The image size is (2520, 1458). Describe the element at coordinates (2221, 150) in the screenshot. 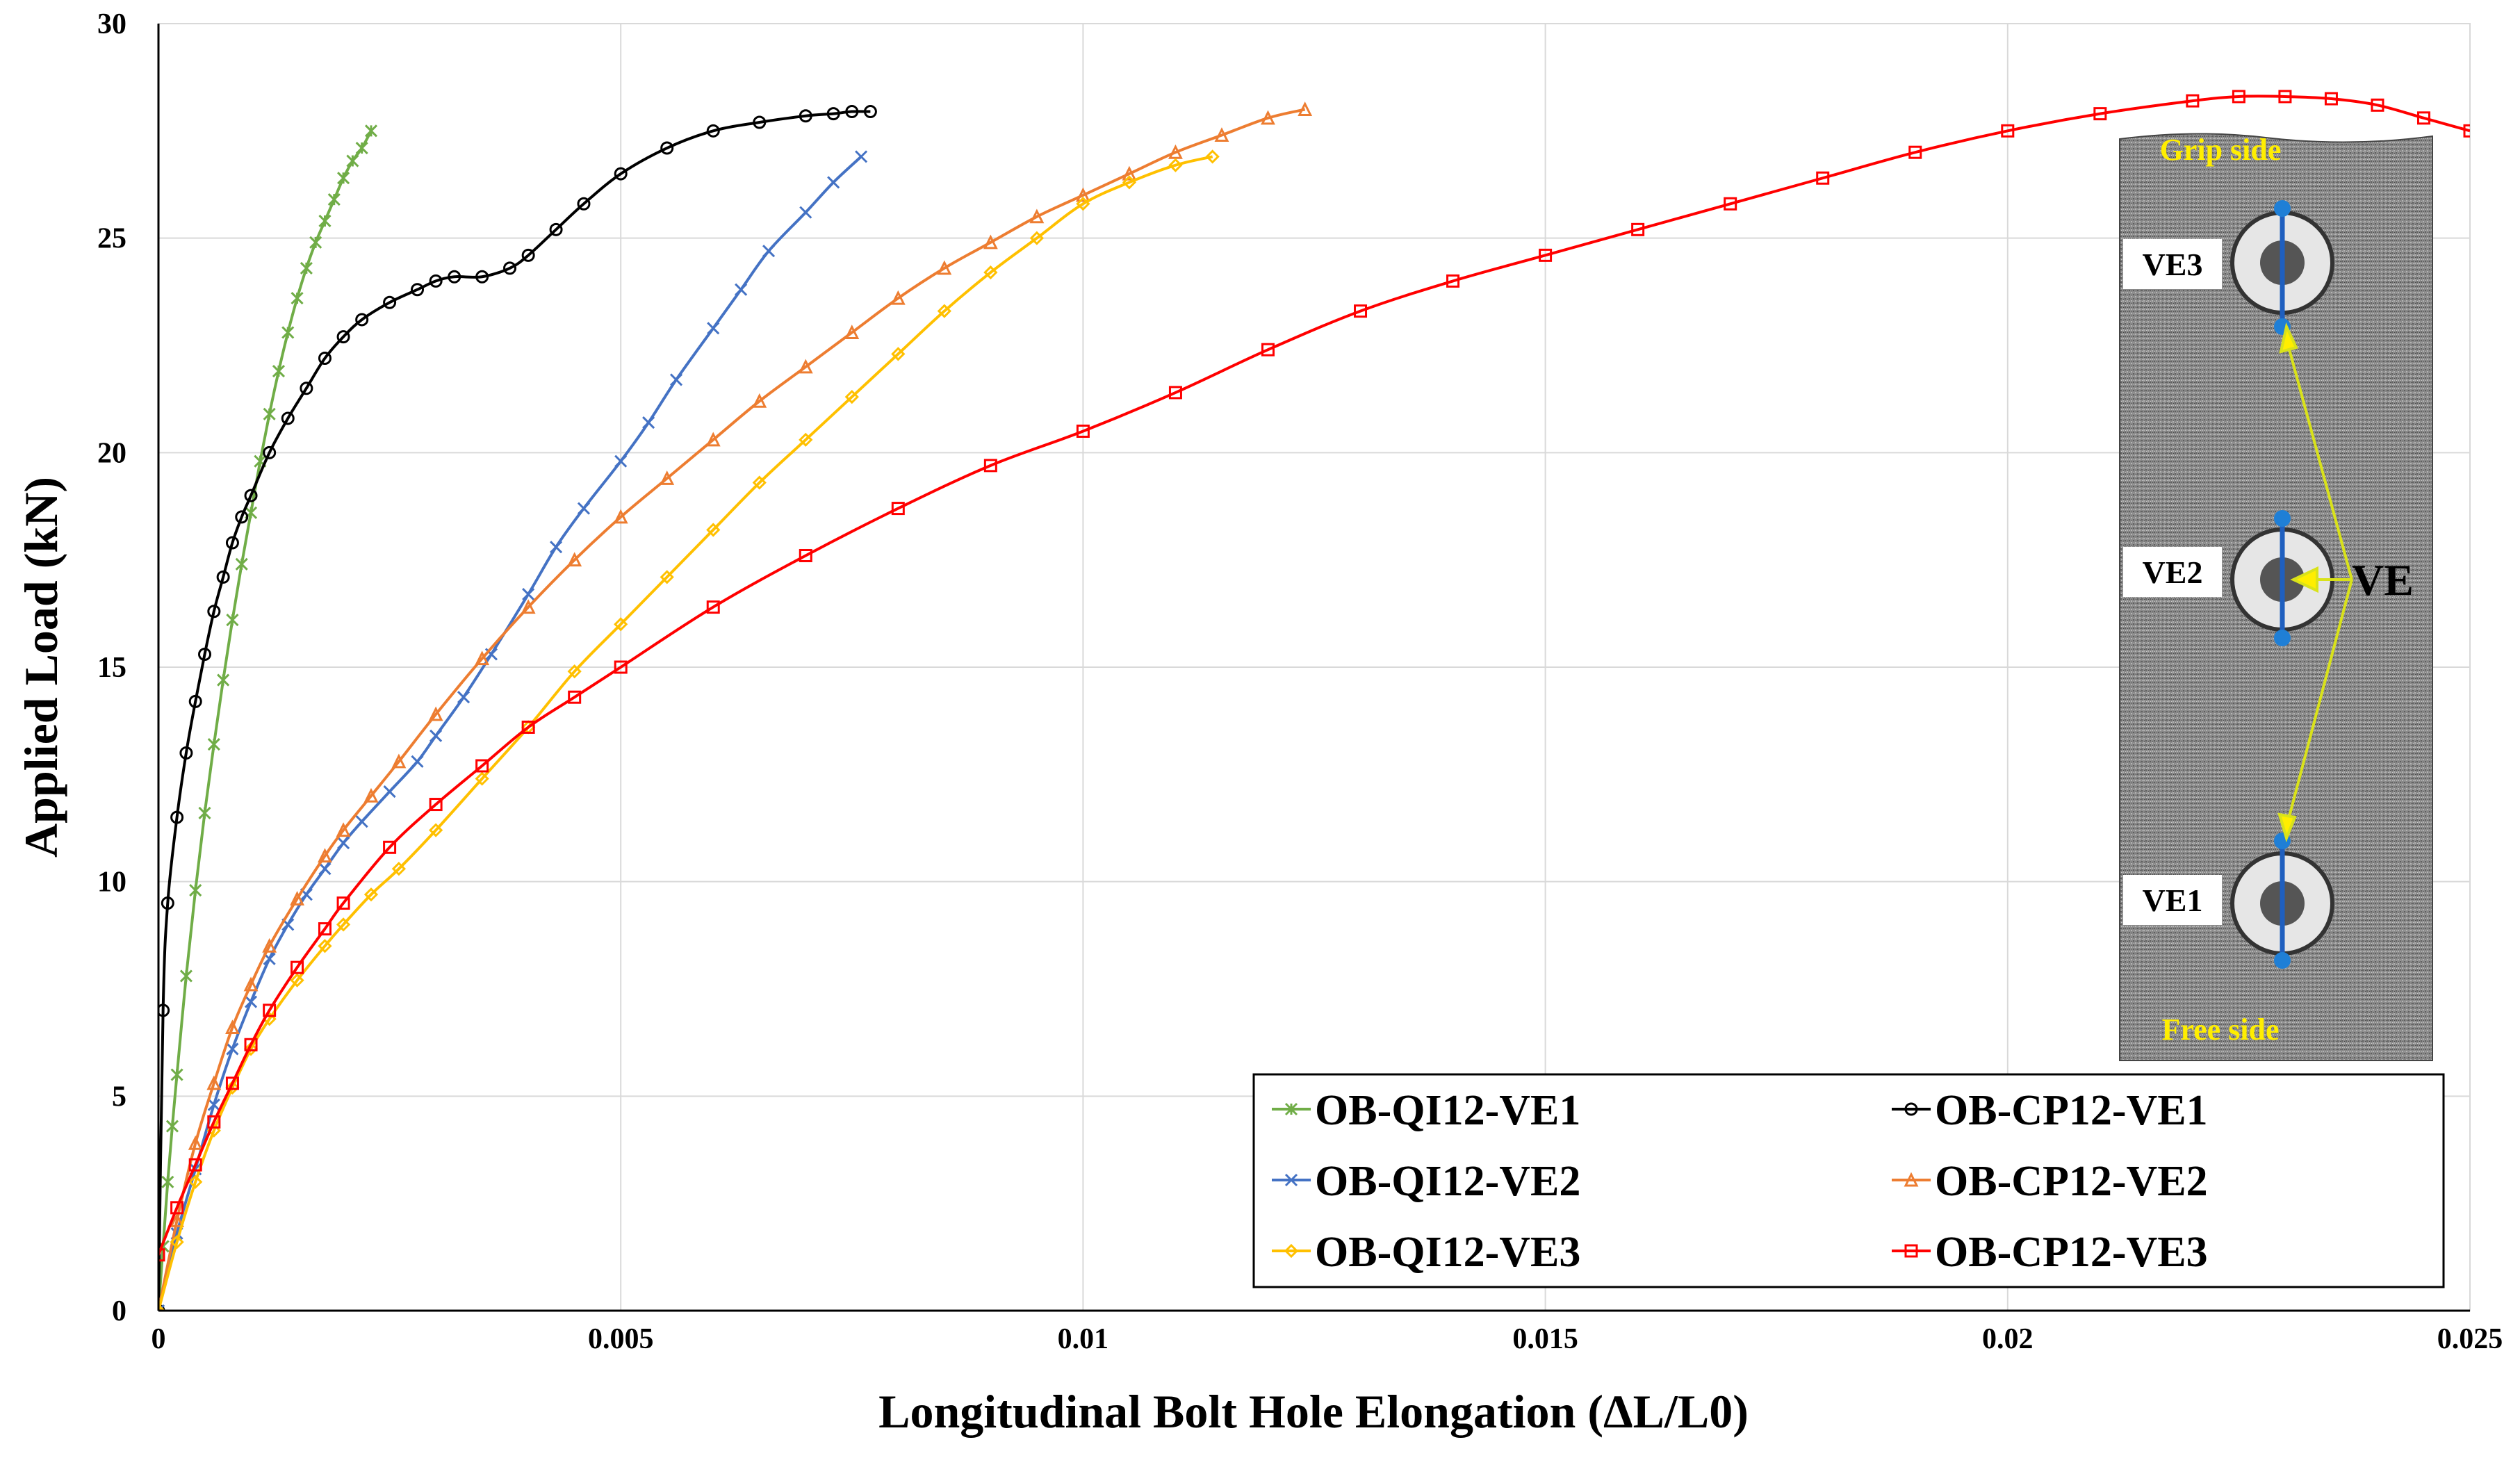

I see `inset-grip-label: Grip side` at that location.